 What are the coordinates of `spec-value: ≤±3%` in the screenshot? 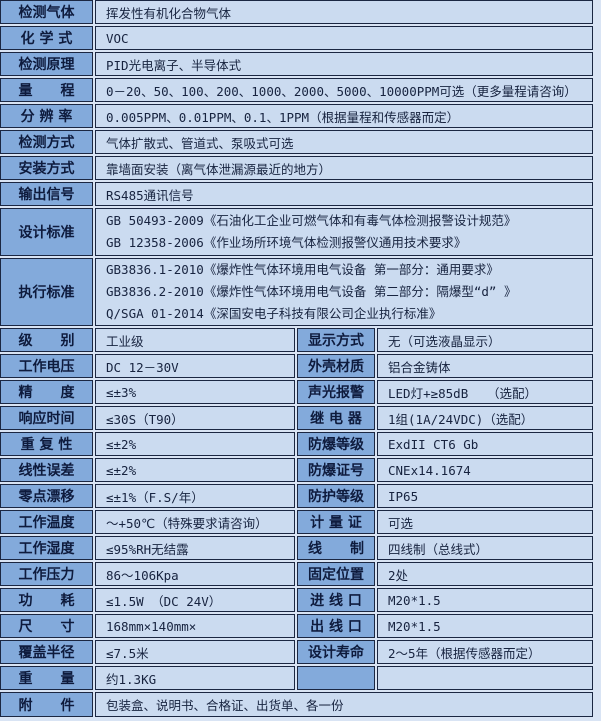 It's located at (195, 392).